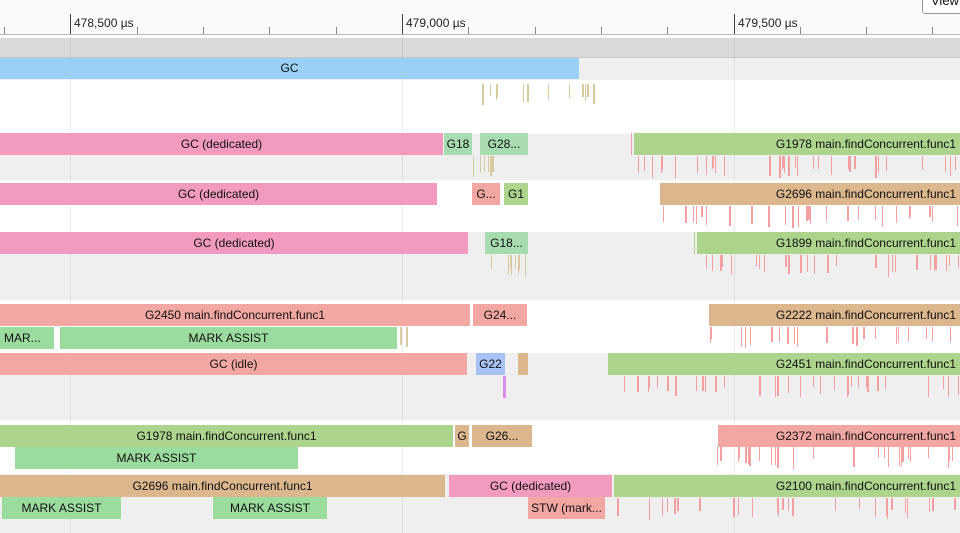  I want to click on ruler-major-tick, so click(70, 24).